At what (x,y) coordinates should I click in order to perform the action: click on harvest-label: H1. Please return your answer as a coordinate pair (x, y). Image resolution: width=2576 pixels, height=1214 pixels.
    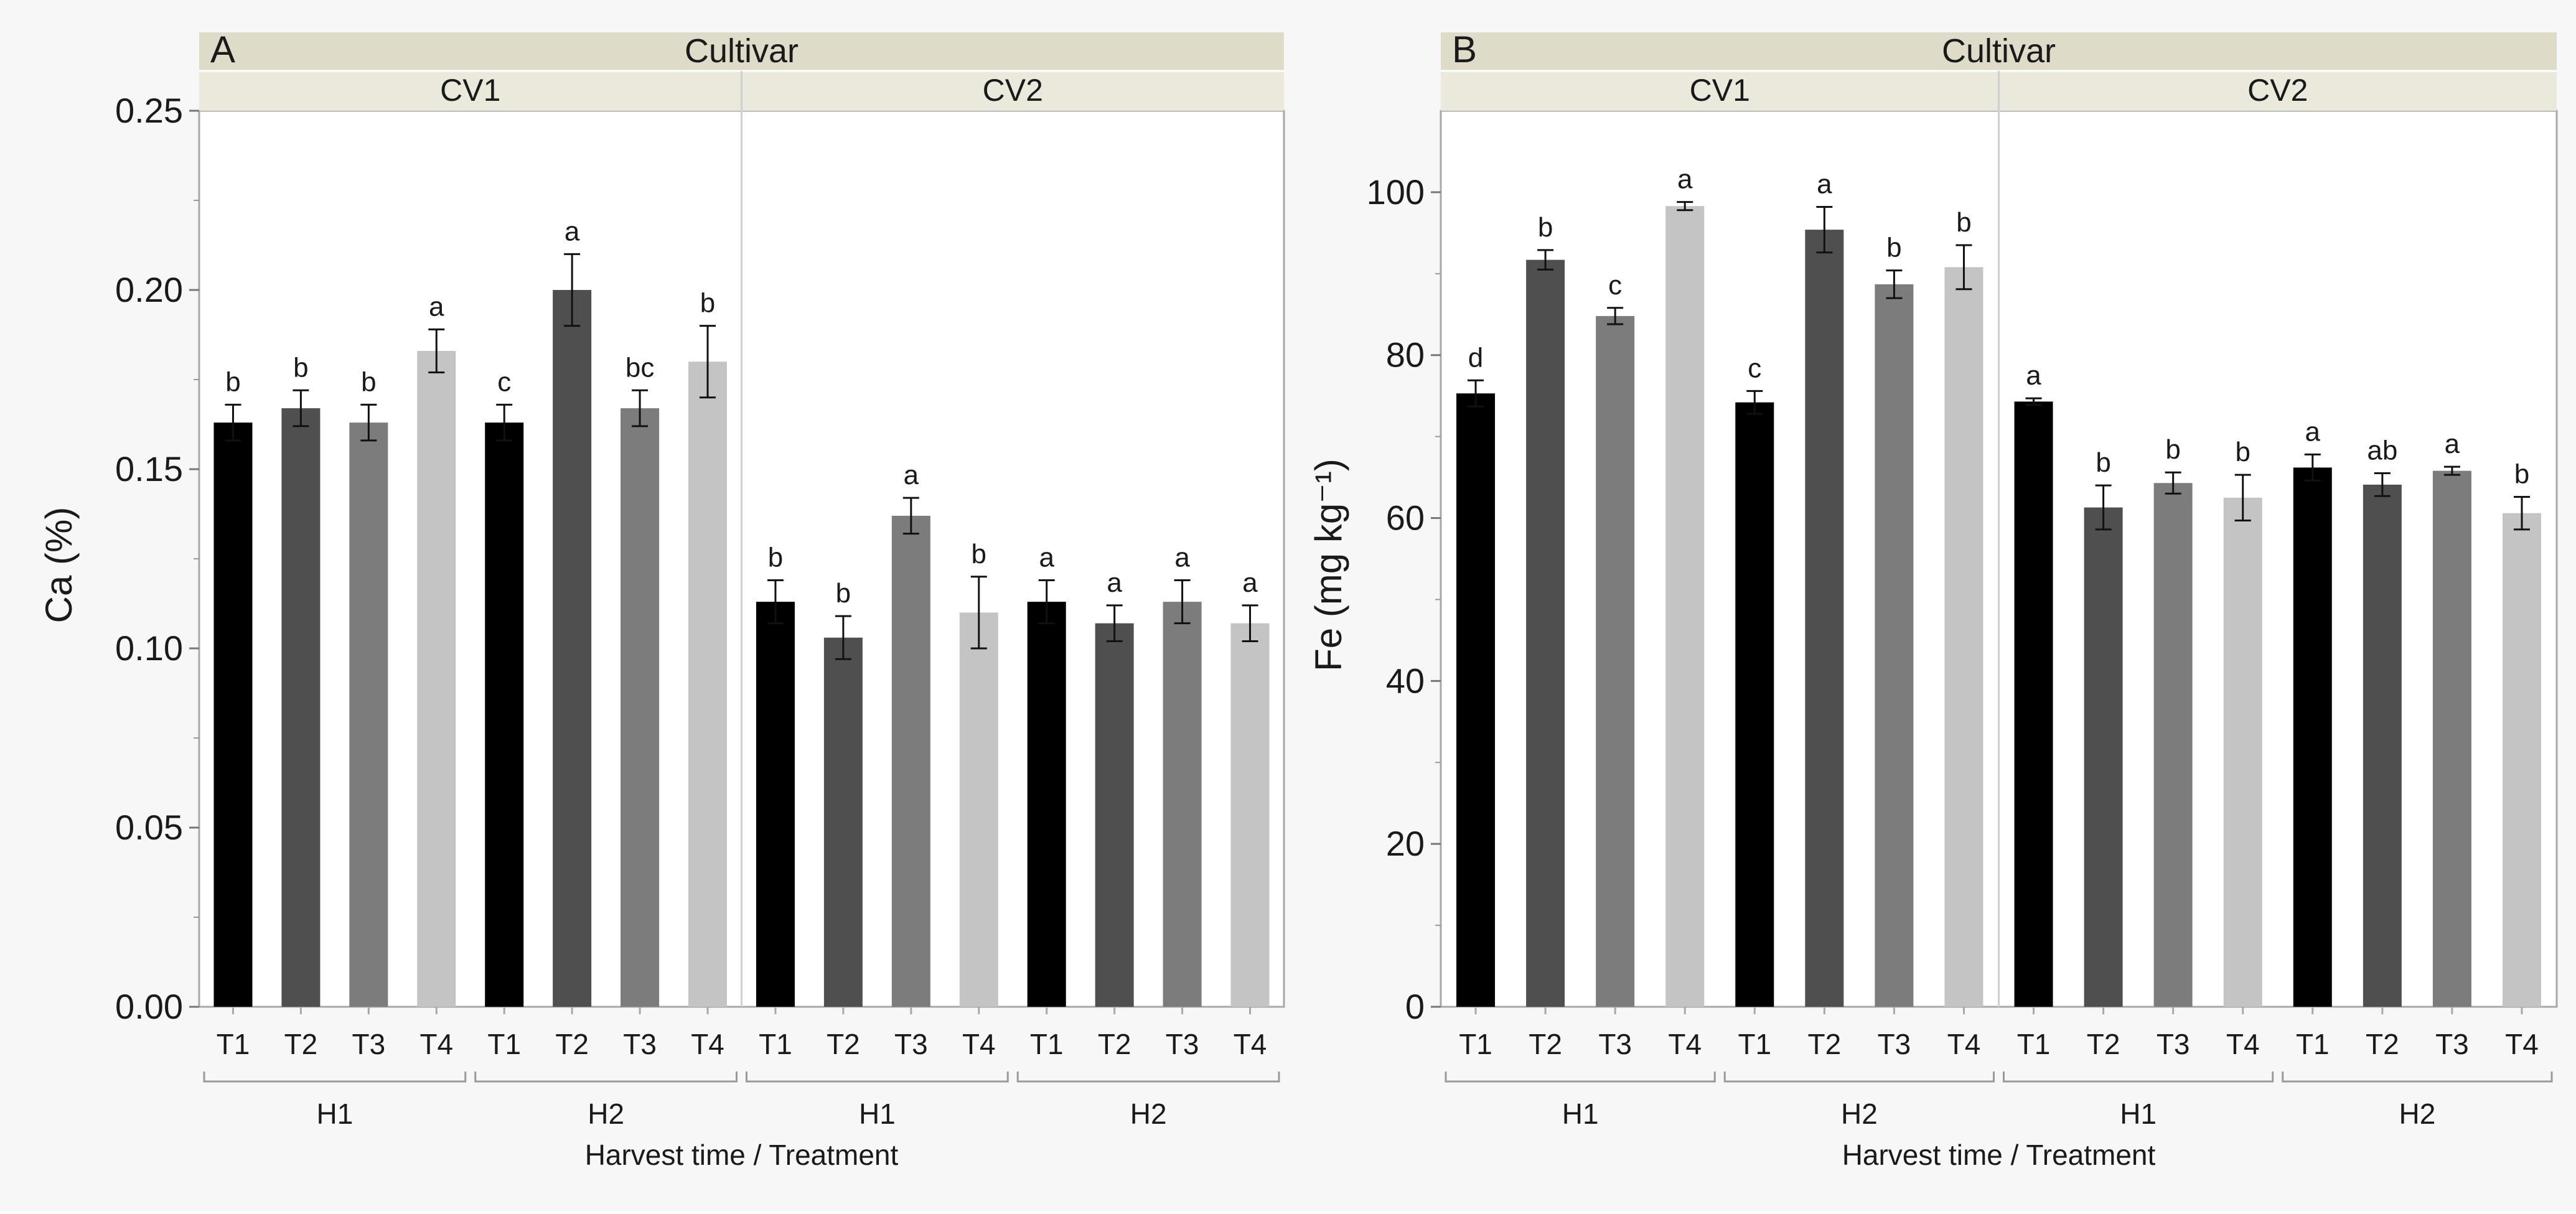
    Looking at the image, I should click on (334, 1114).